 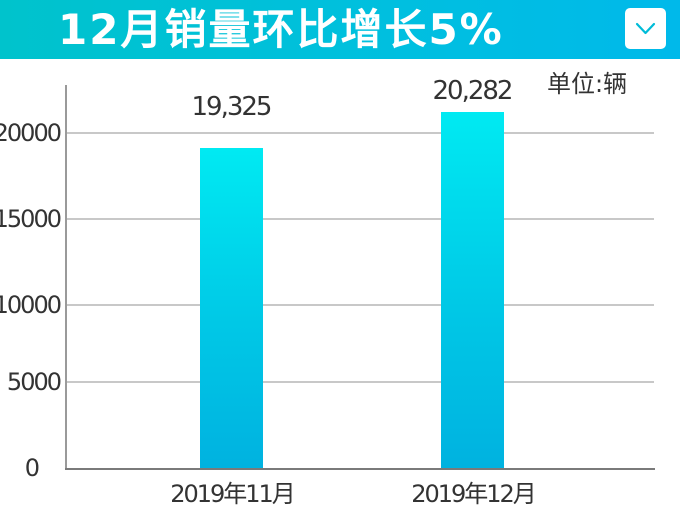 I want to click on x-axis, so click(x=360, y=469).